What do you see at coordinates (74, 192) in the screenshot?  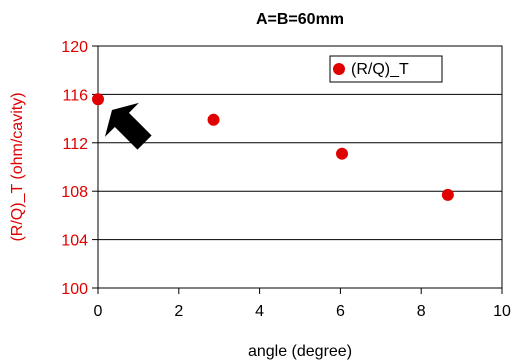 I see `y-tick-label: 108` at bounding box center [74, 192].